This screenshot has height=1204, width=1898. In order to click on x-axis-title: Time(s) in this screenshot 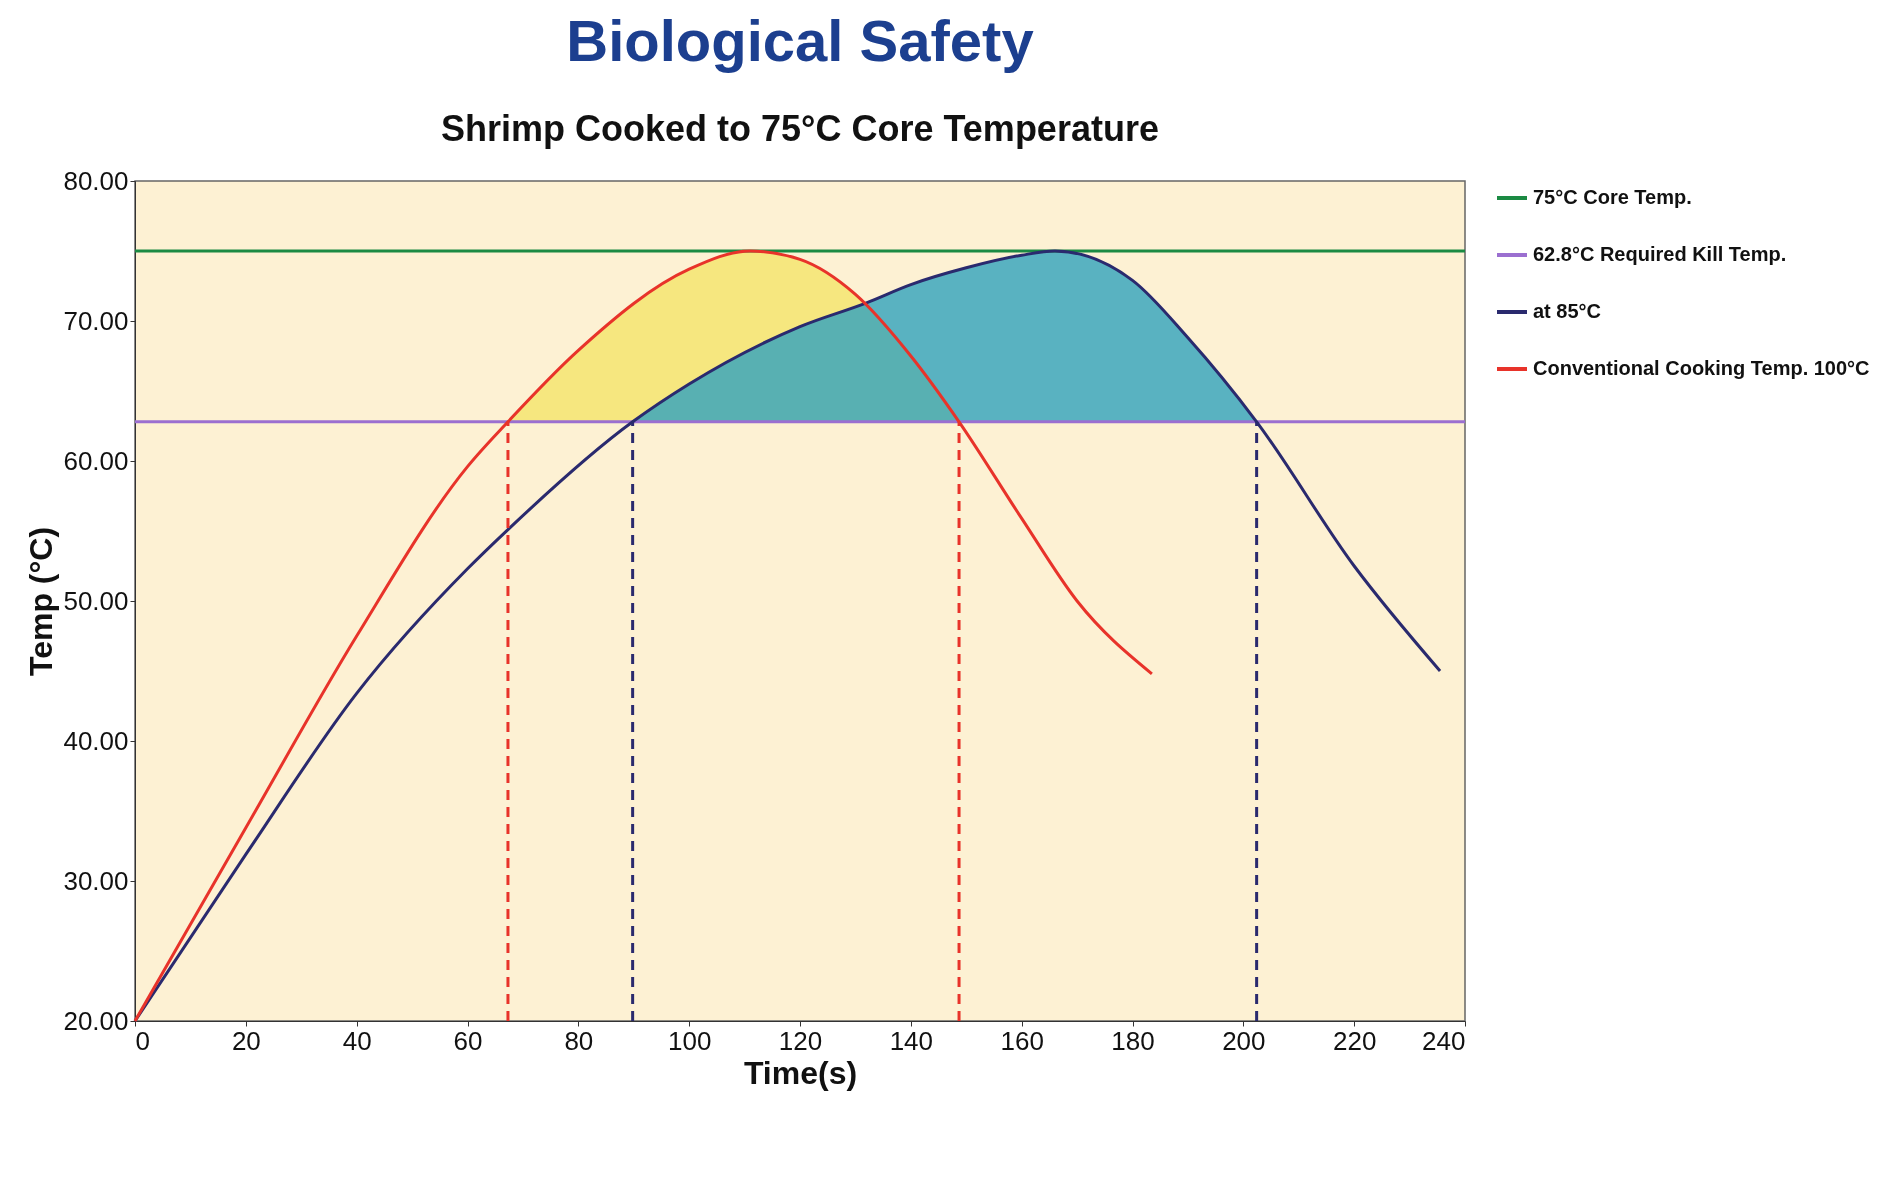, I will do `click(800, 1072)`.